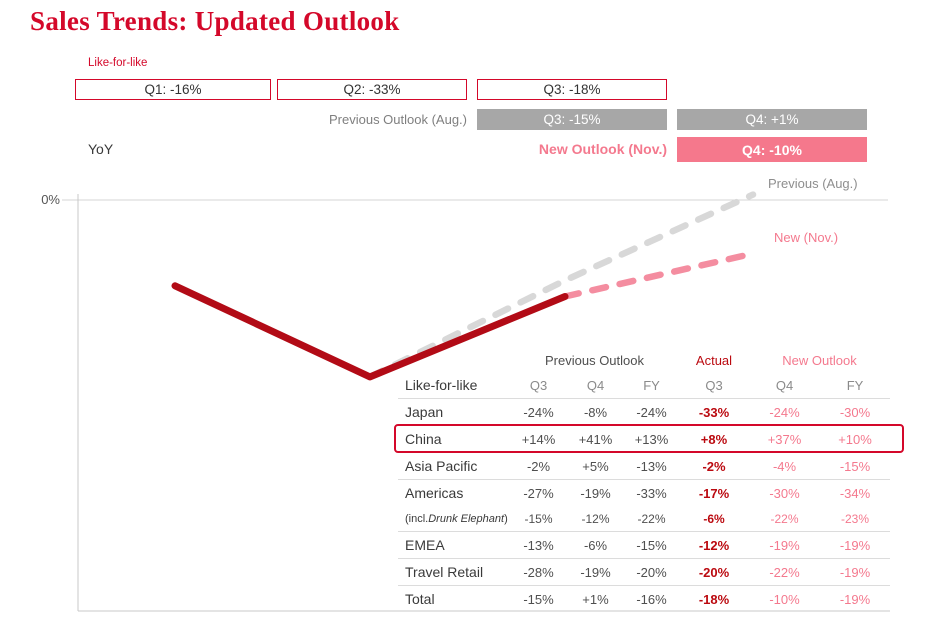 The width and height of the screenshot is (943, 628). What do you see at coordinates (772, 149) in the screenshot?
I see `new-outlook-q4-box: Q4: -10%` at bounding box center [772, 149].